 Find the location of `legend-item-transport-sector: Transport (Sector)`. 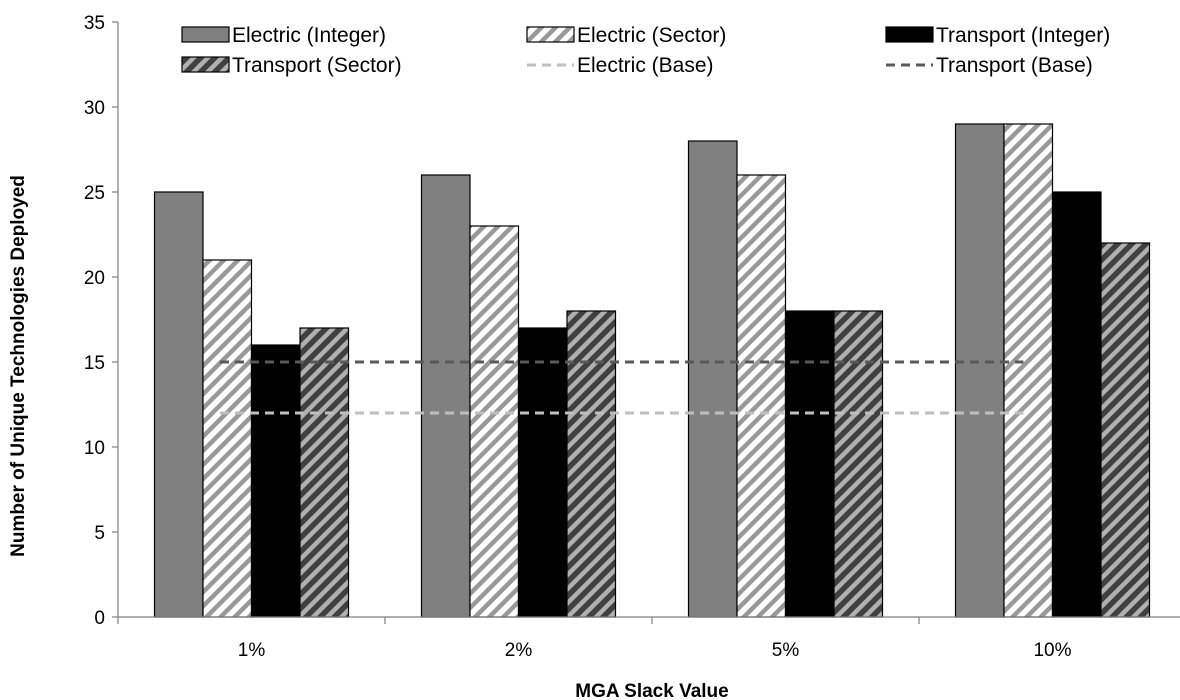

legend-item-transport-sector: Transport (Sector) is located at coordinates (291, 65).